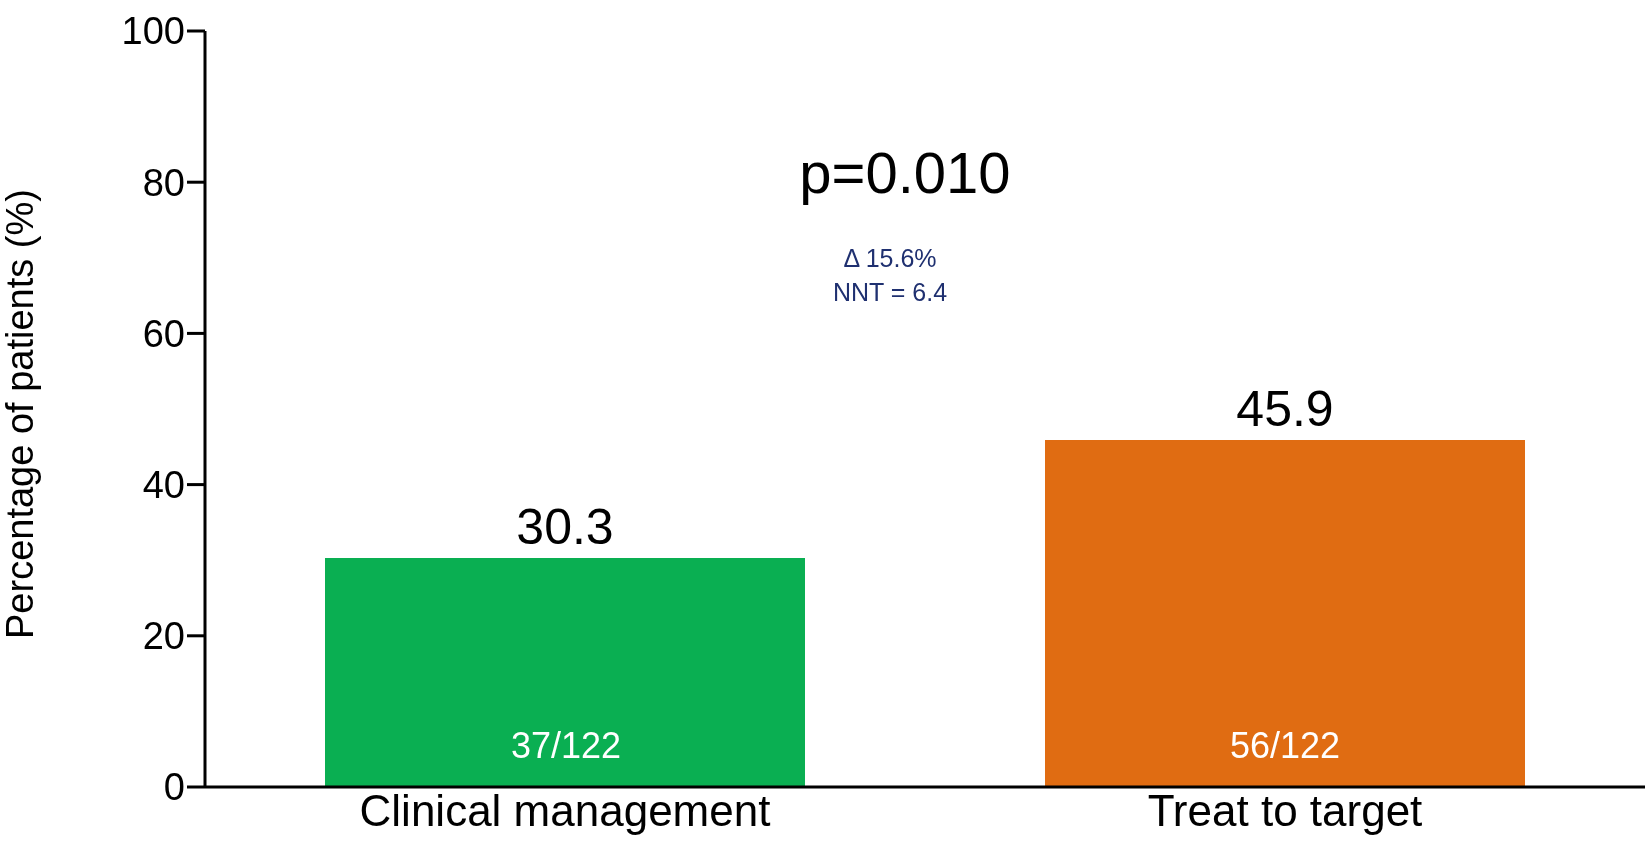 The width and height of the screenshot is (1645, 862). What do you see at coordinates (890, 292) in the screenshot?
I see `annotation: NNT = 6.4` at bounding box center [890, 292].